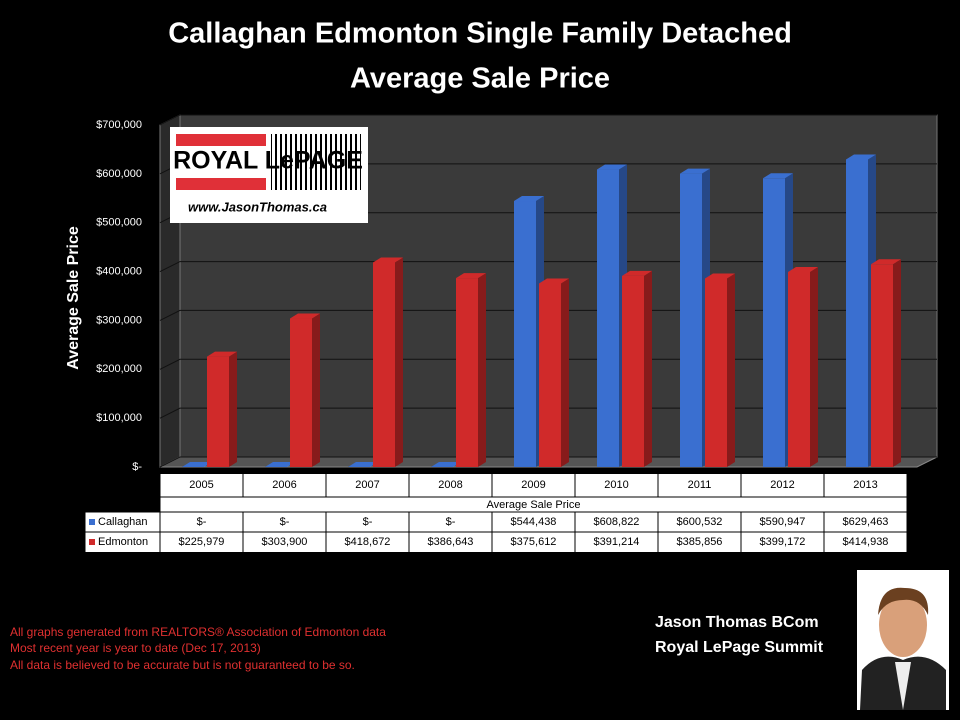 This screenshot has height=720, width=960. Describe the element at coordinates (257, 206) in the screenshot. I see `logo-url: www.JasonThomas.ca` at that location.